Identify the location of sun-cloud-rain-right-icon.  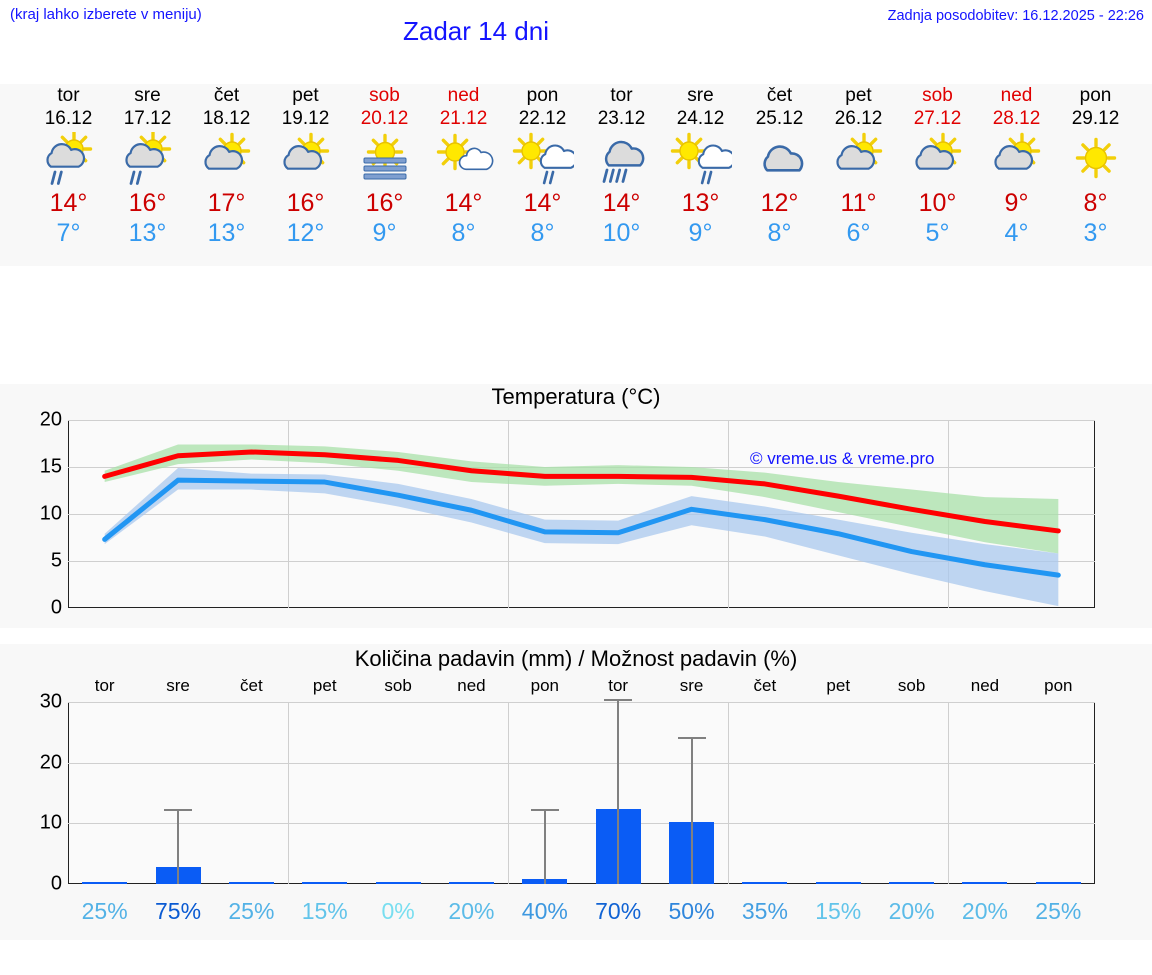
(543, 158).